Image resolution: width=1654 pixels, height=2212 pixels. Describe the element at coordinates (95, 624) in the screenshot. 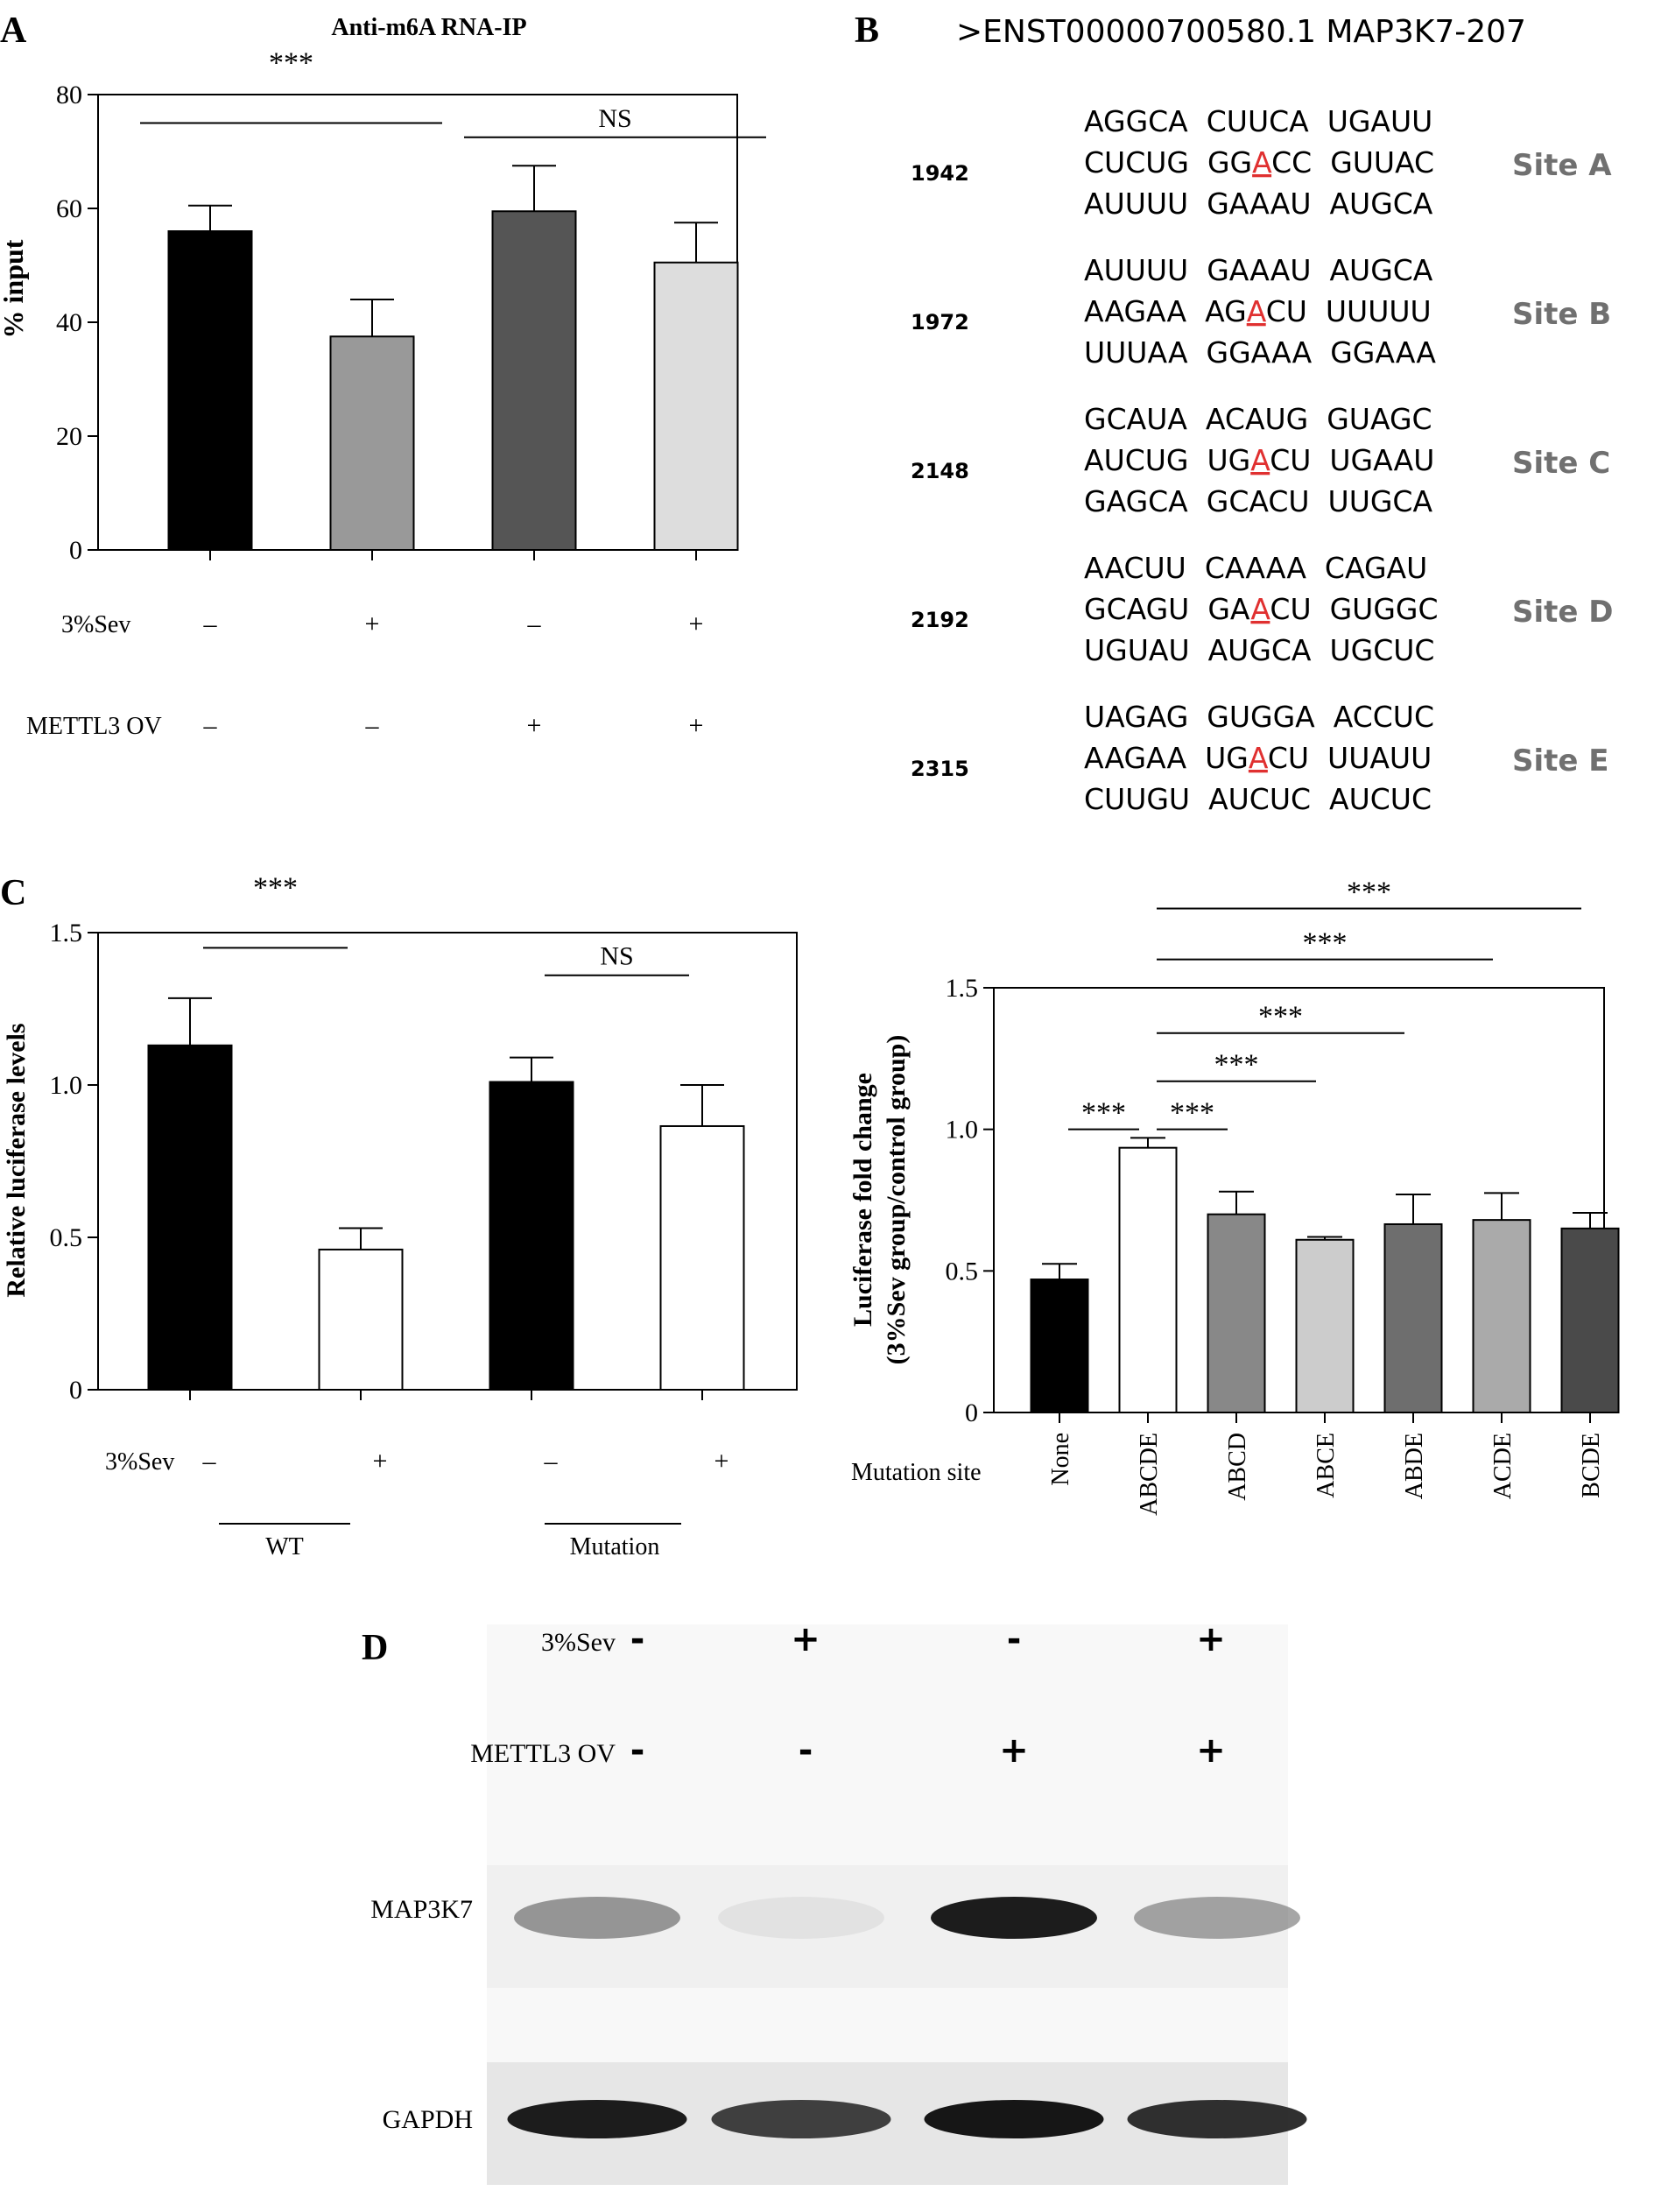

I see `panel-a-row-label-sev: 3%Sev` at that location.